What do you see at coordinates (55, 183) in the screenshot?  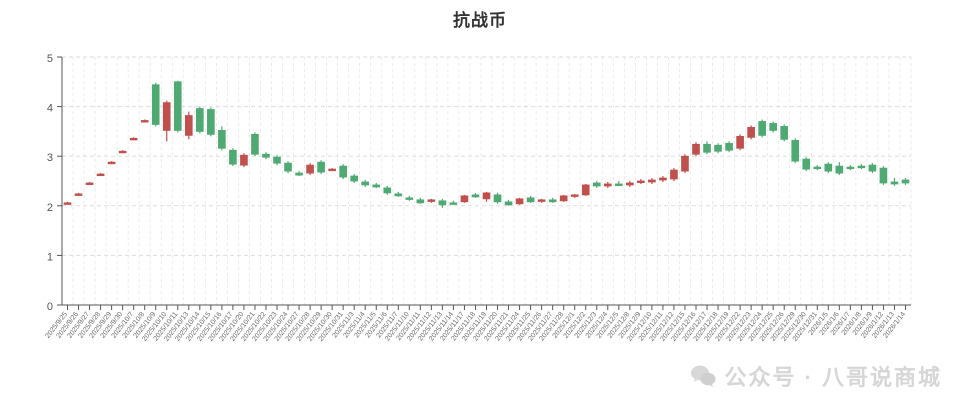 I see `y-axis: 0 1 2 3 4 5` at bounding box center [55, 183].